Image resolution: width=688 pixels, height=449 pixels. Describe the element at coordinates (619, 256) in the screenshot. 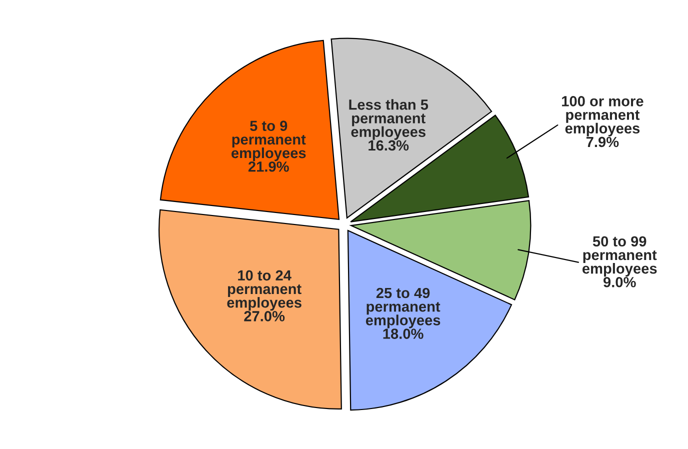

I see `slice-label: 50 to 99 permanent employees` at that location.